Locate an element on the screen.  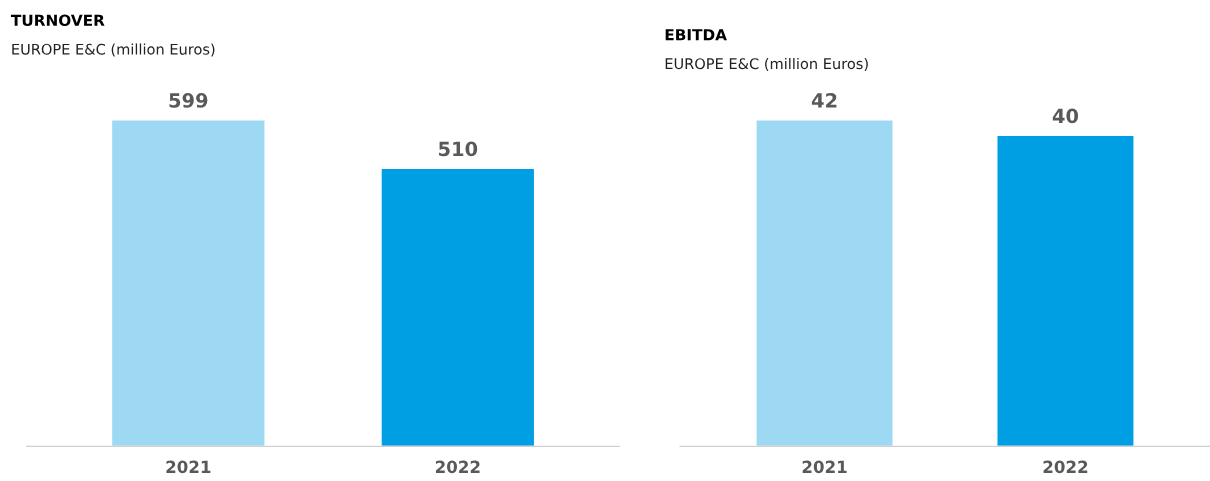
data-label: 40 is located at coordinates (1065, 116).